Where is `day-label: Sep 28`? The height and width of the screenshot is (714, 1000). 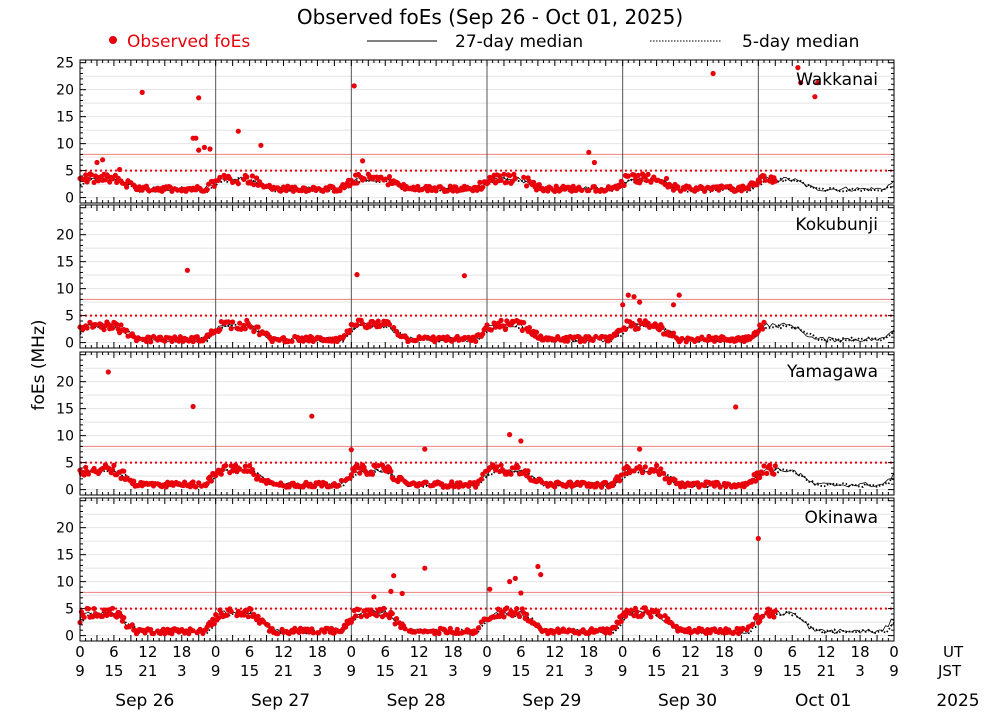 day-label: Sep 28 is located at coordinates (416, 701).